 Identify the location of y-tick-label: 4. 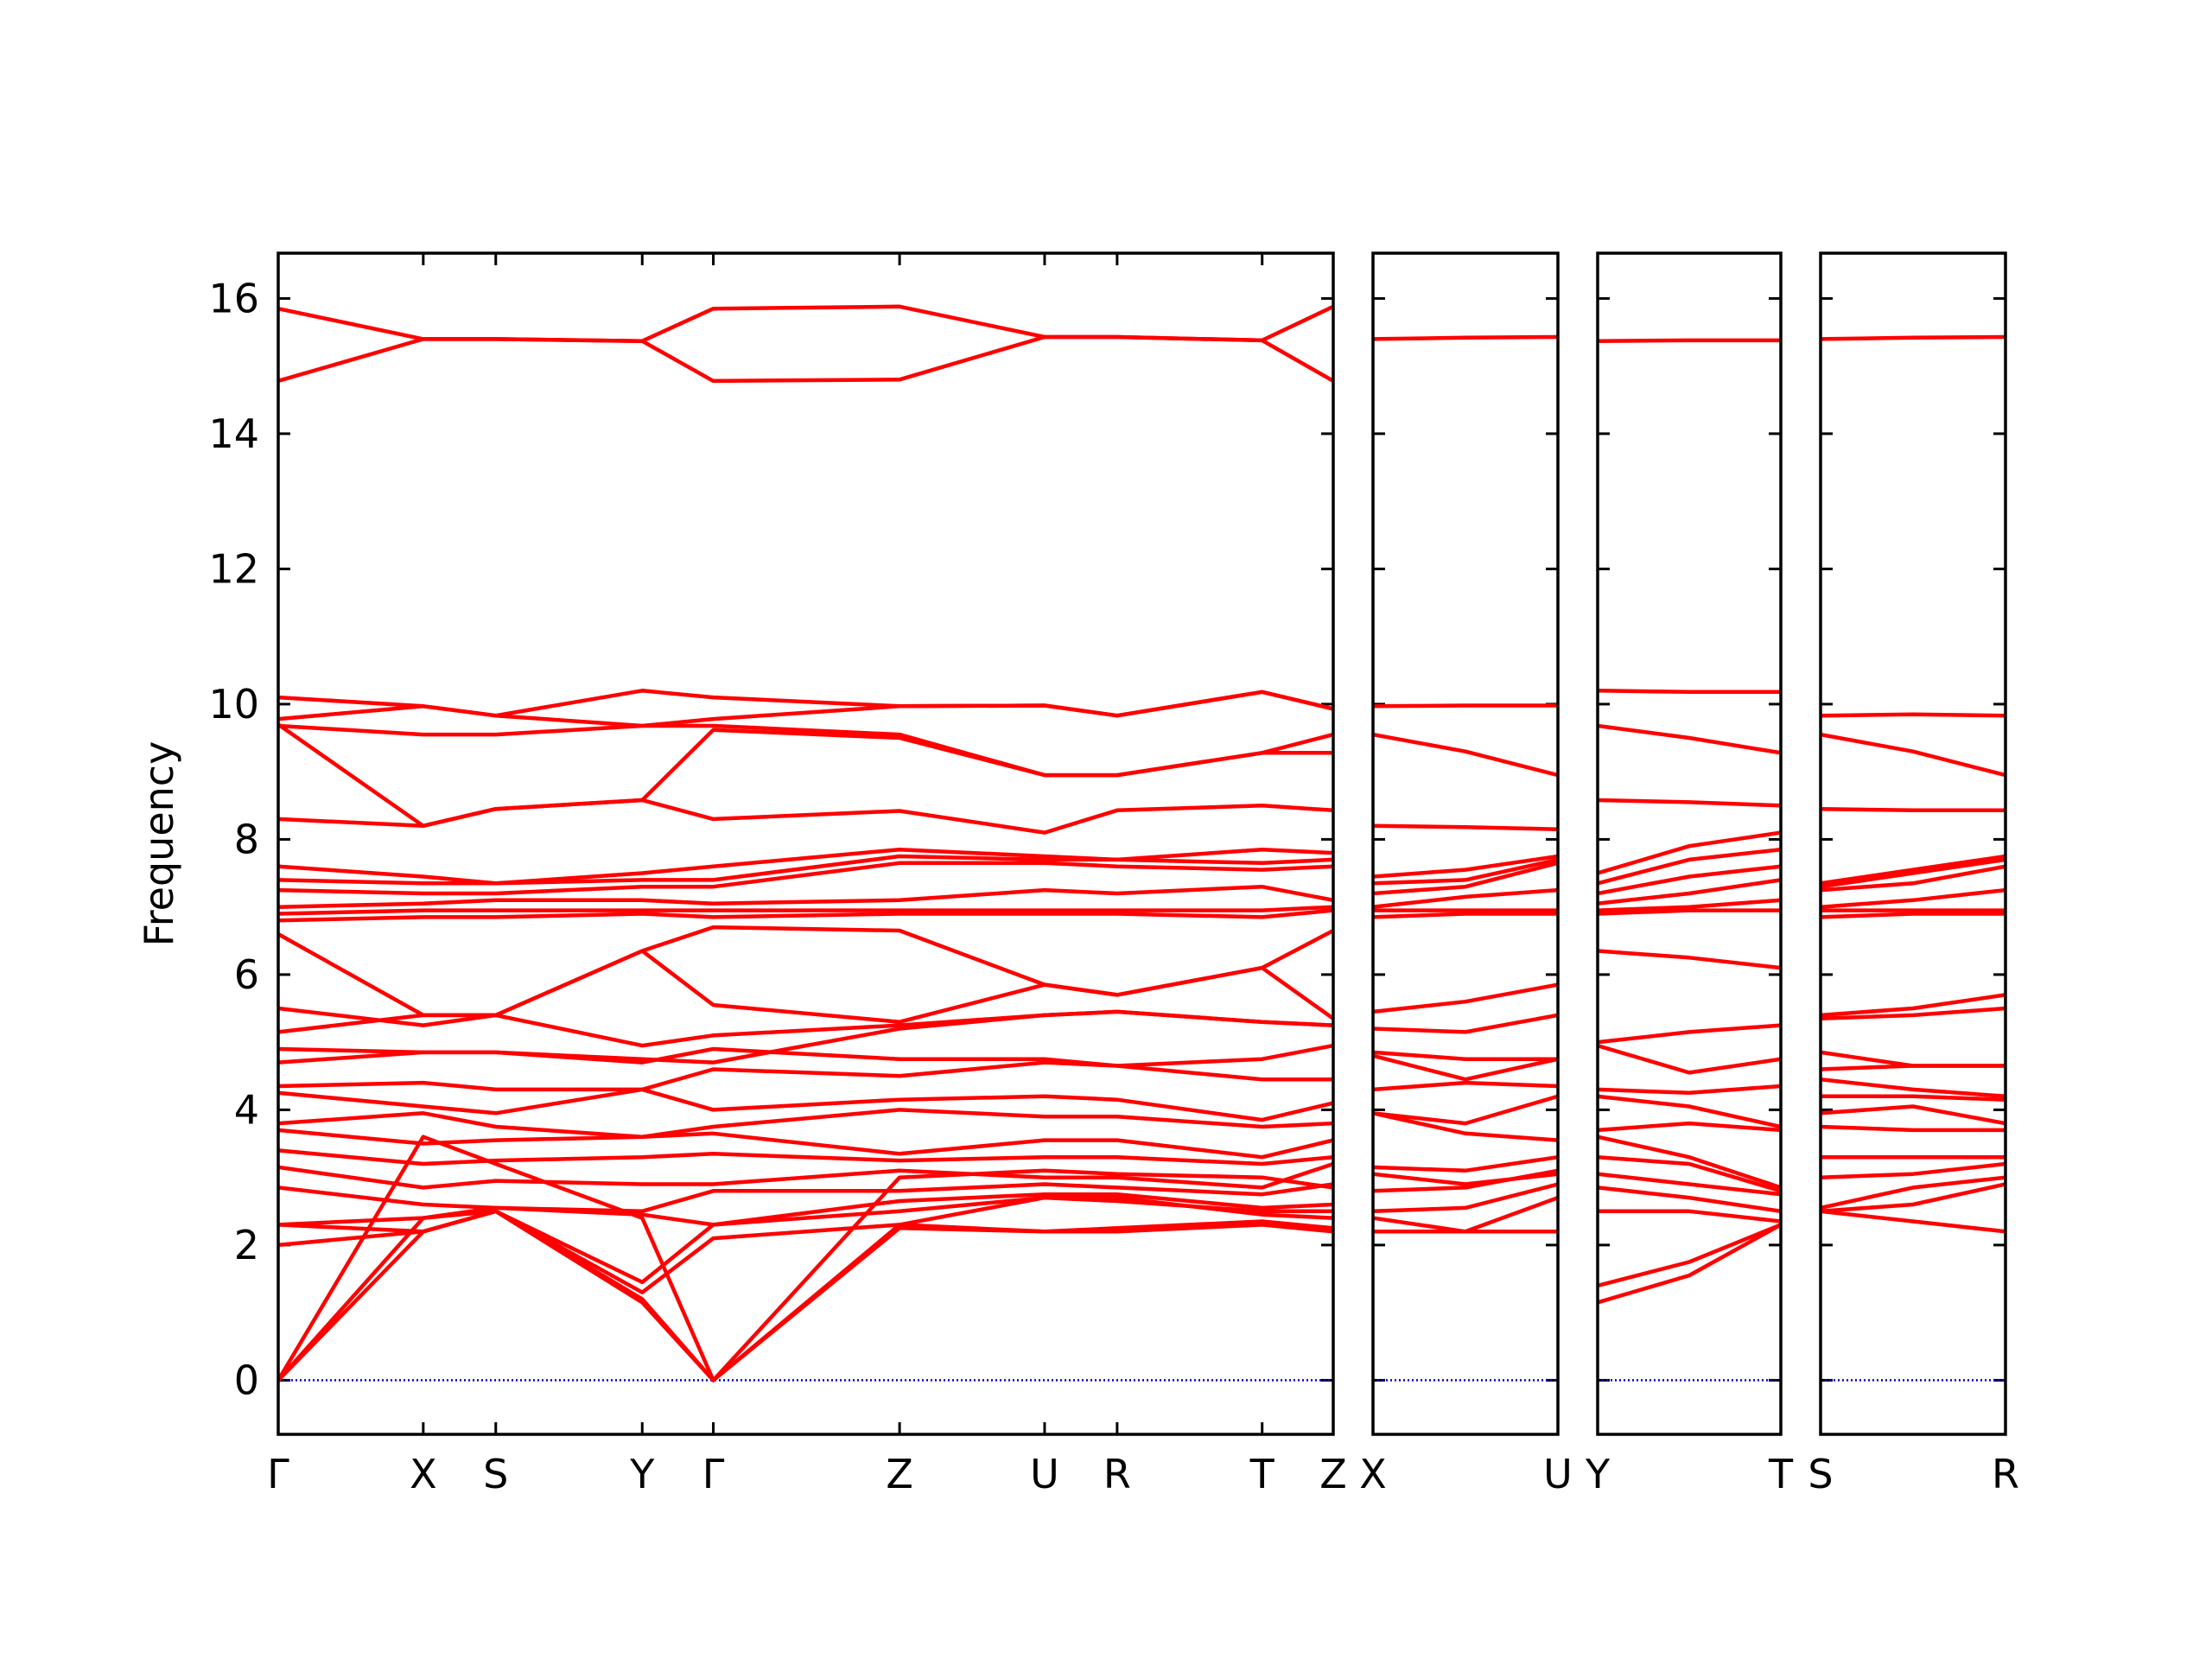
(246, 1109).